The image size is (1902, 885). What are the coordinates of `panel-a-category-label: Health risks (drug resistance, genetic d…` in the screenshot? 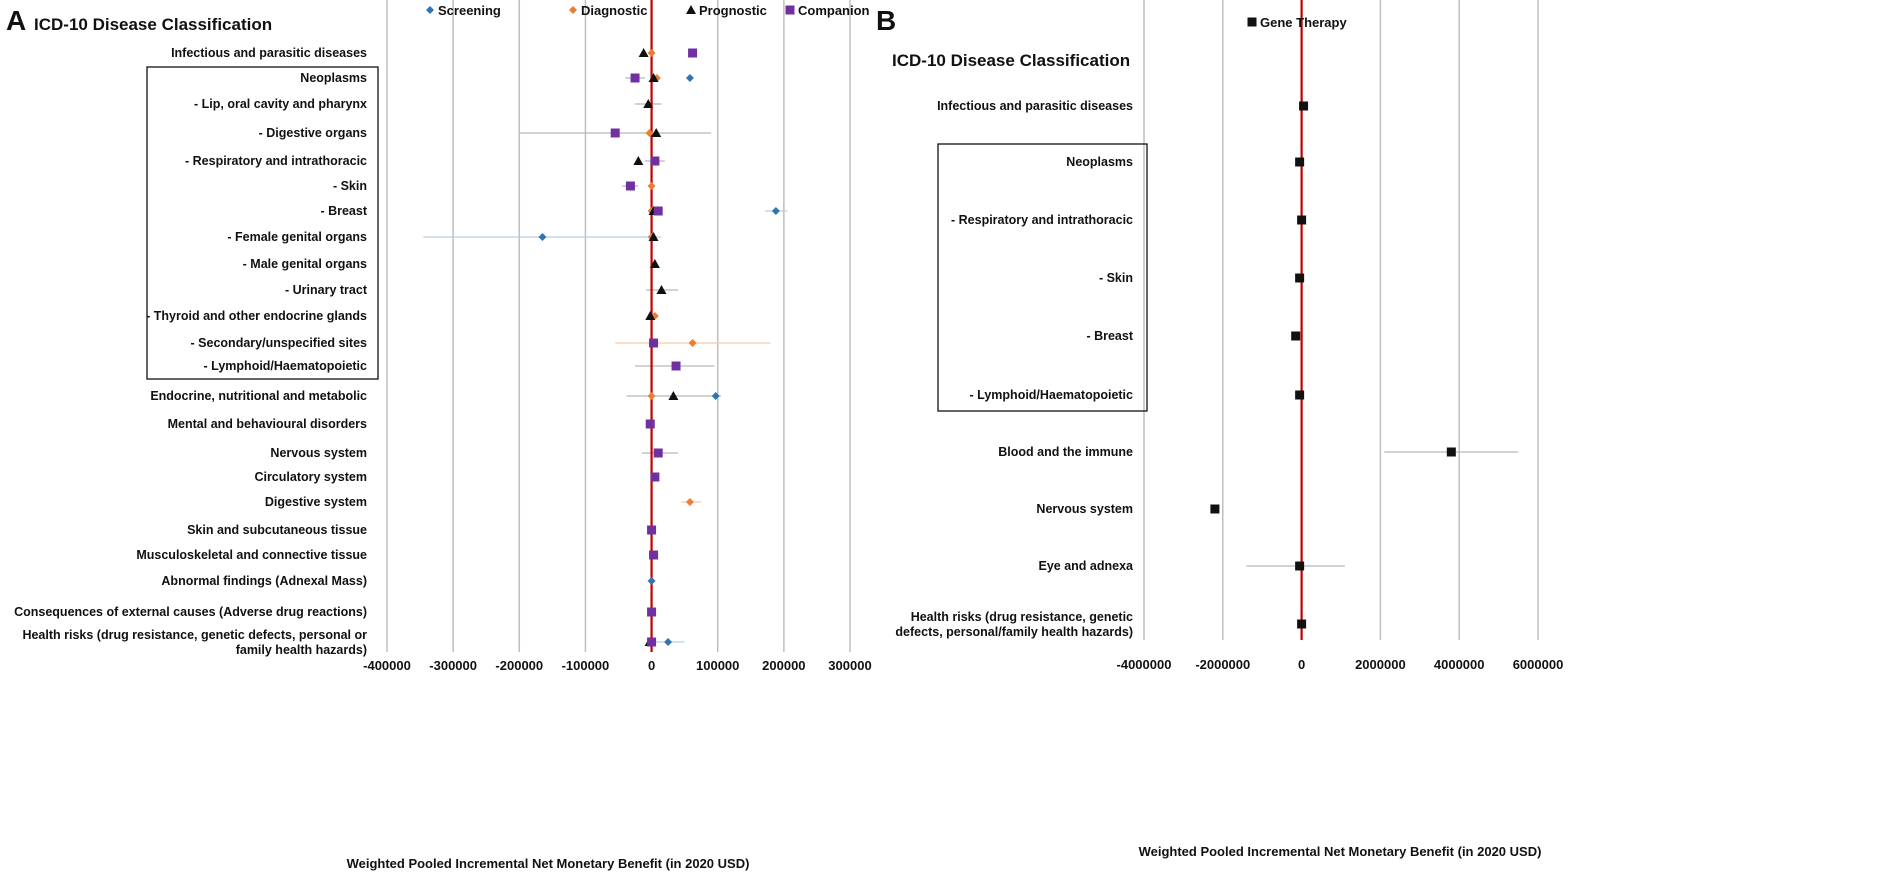 It's located at (194, 642).